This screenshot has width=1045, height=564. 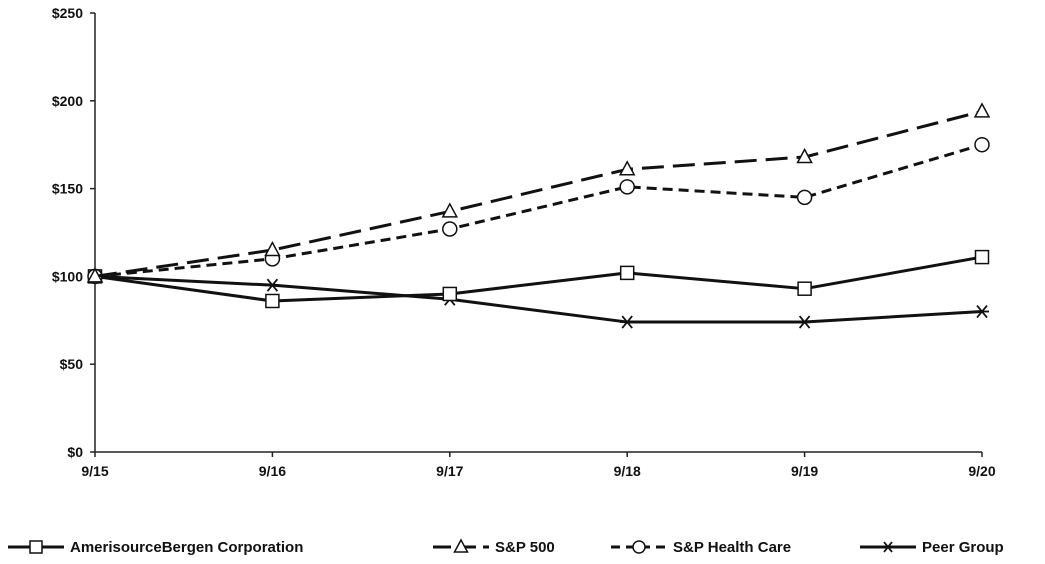 I want to click on legend-item-sp-health-care: S&P Health Care, so click(x=700, y=547).